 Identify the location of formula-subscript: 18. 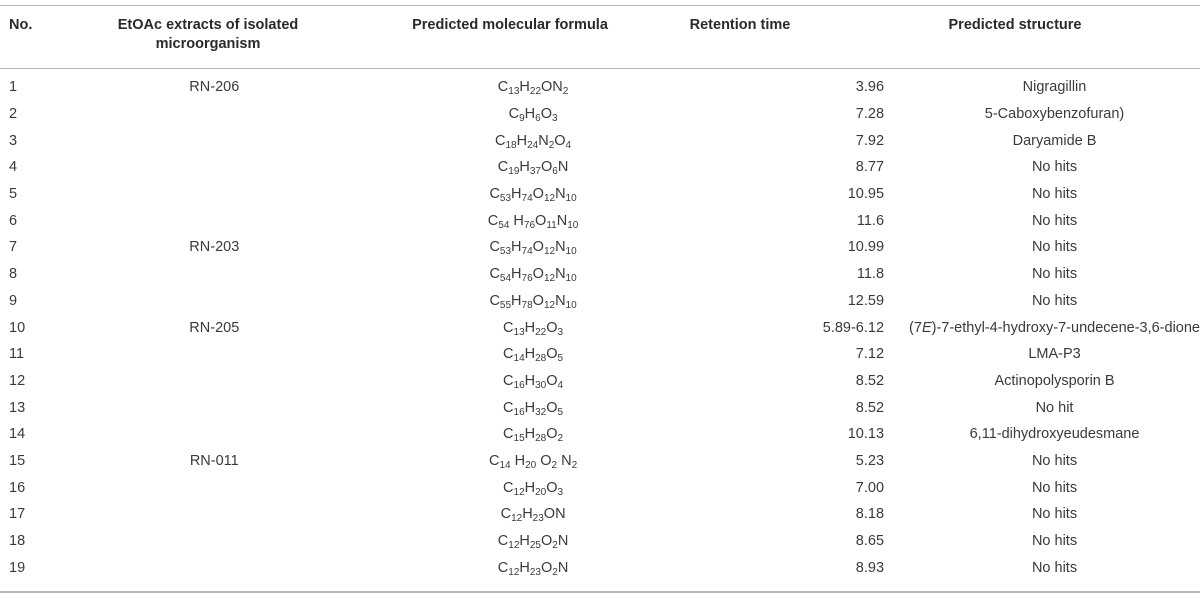
(511, 145).